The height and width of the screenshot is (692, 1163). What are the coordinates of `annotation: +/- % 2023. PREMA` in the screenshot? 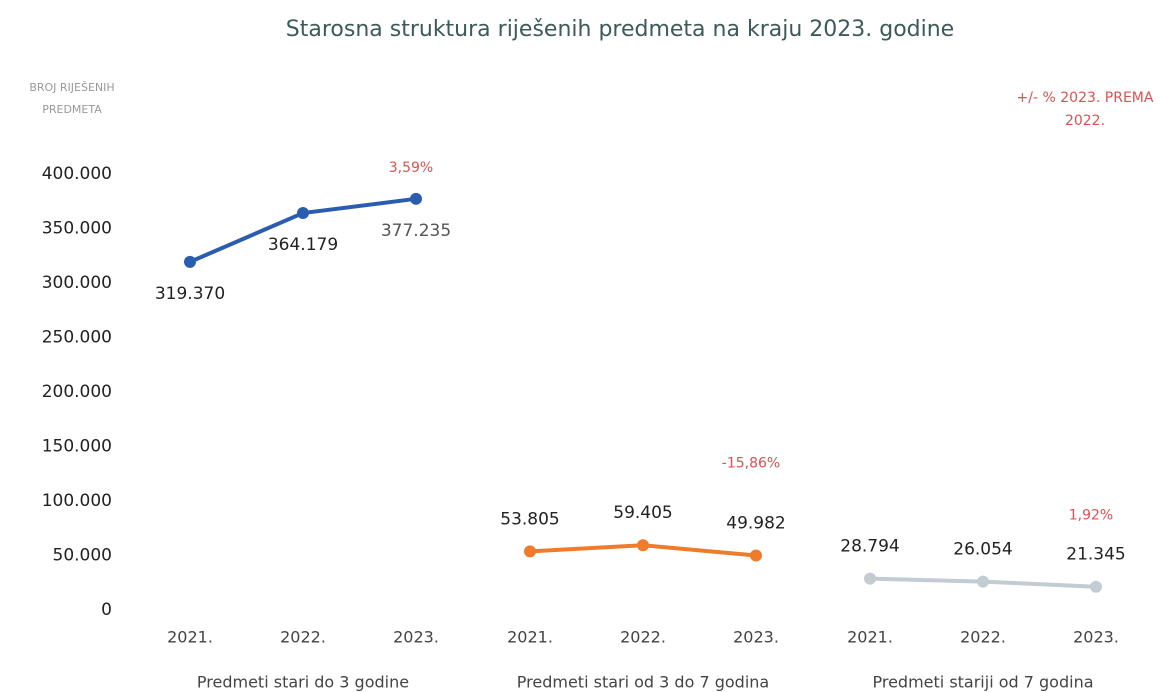 It's located at (1085, 98).